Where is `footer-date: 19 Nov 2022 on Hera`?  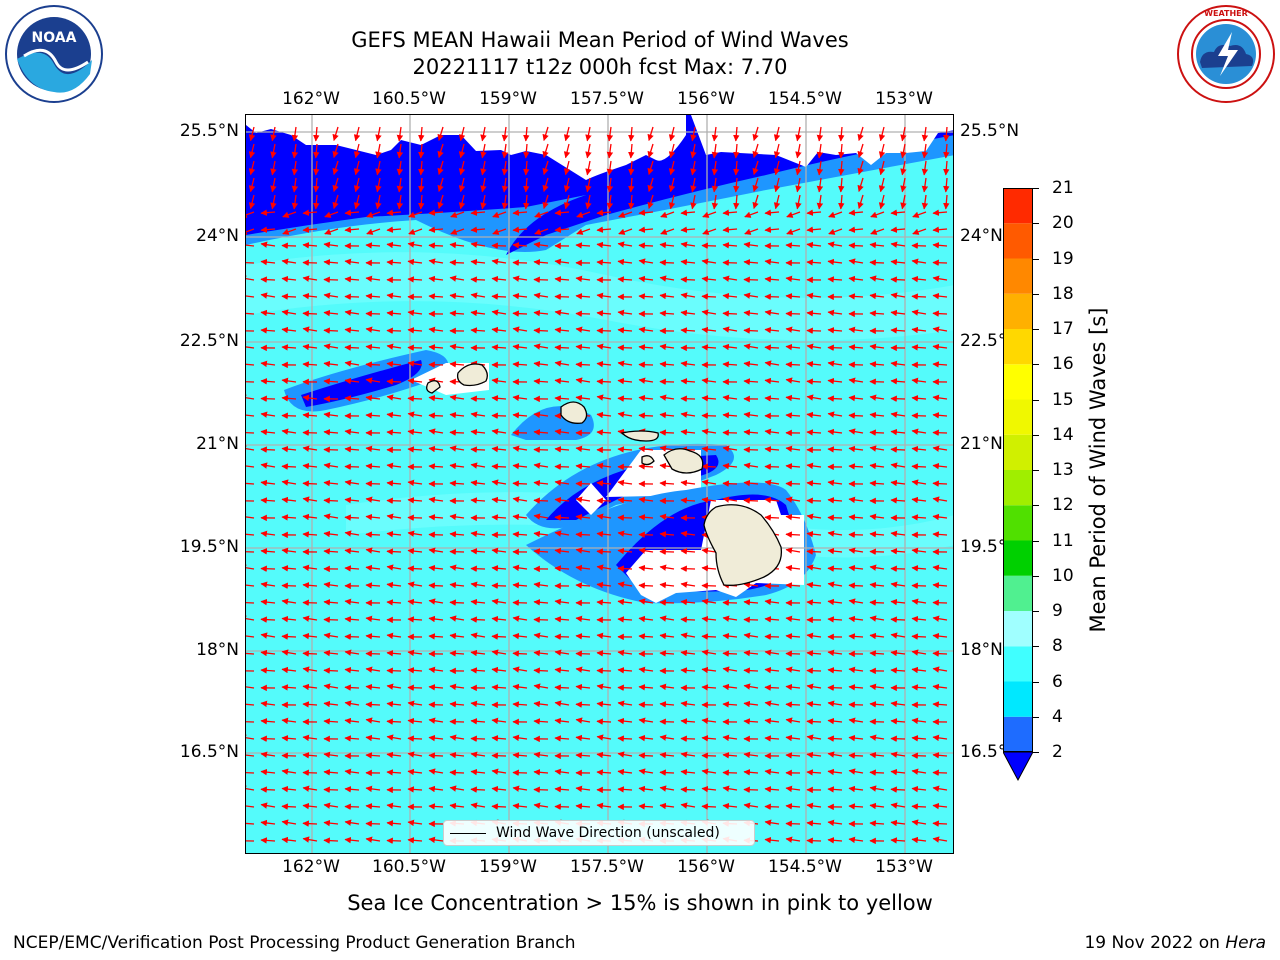
footer-date: 19 Nov 2022 on Hera is located at coordinates (1175, 943).